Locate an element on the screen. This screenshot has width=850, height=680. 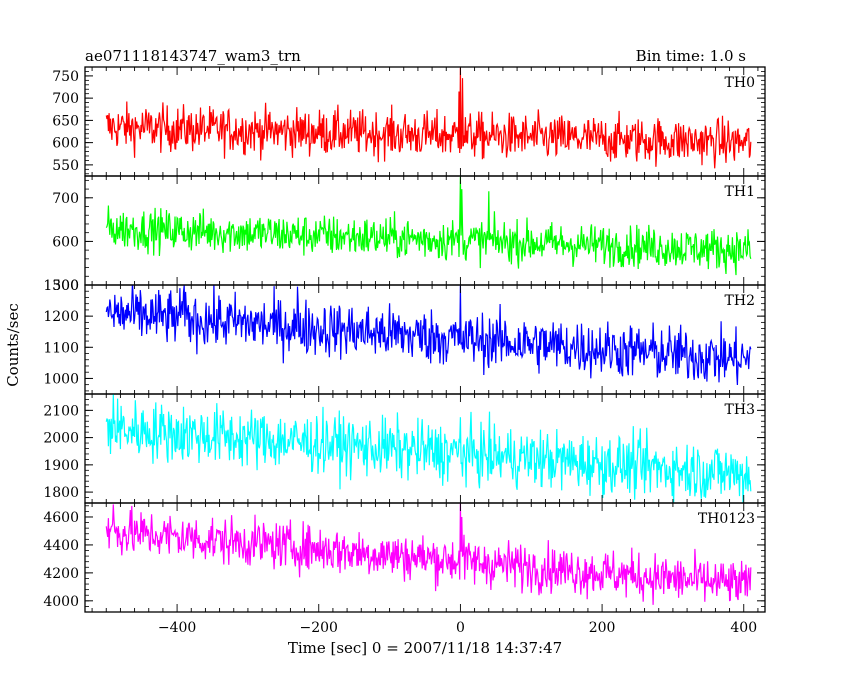
x-tick-label: 0 is located at coordinates (460, 628).